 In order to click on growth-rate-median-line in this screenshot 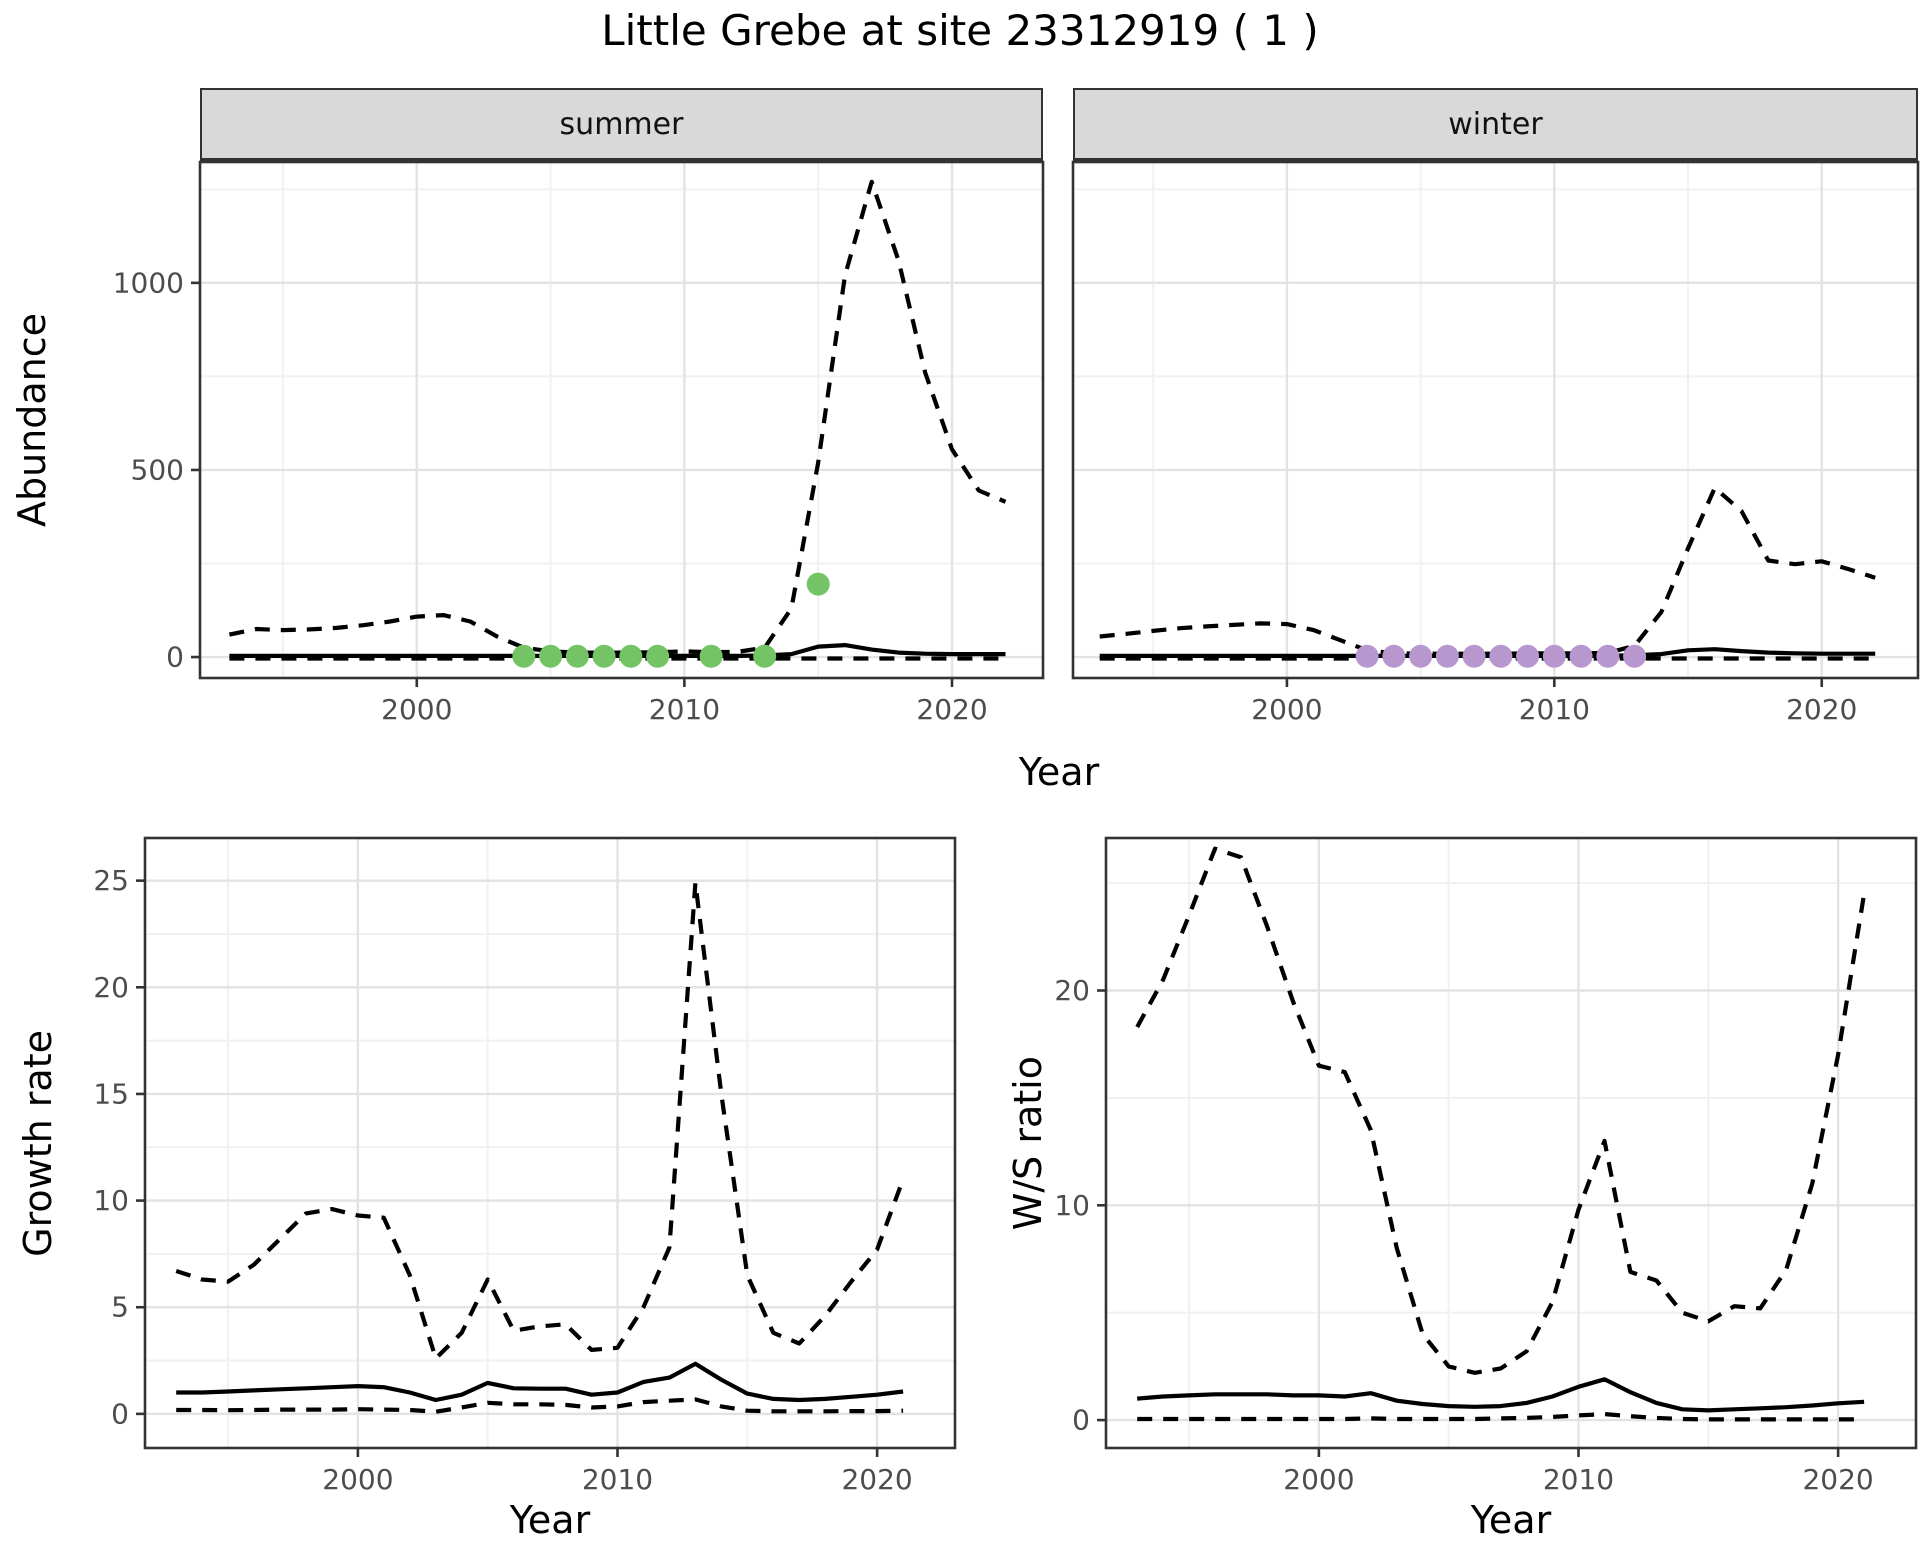, I will do `click(540, 1382)`.